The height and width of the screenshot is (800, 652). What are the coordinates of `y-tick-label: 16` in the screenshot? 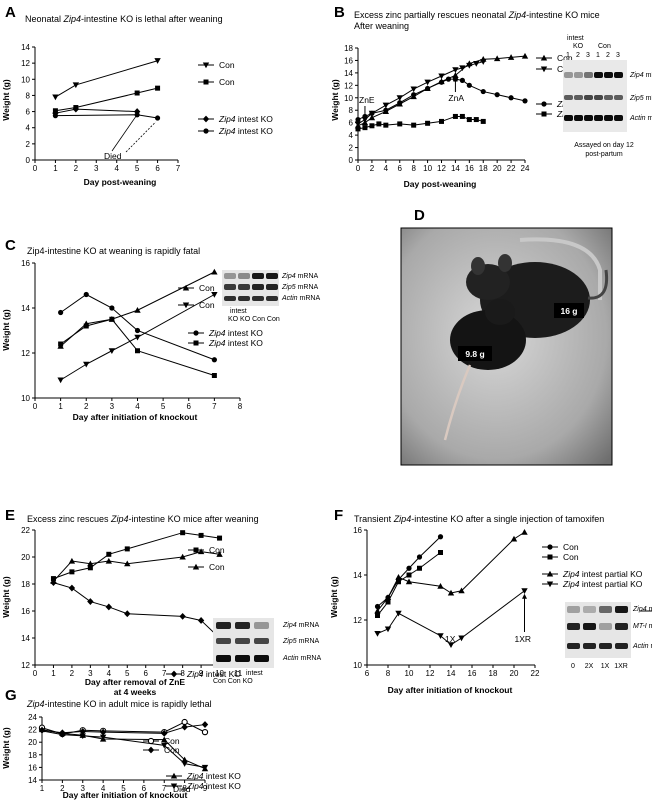 It's located at (357, 530).